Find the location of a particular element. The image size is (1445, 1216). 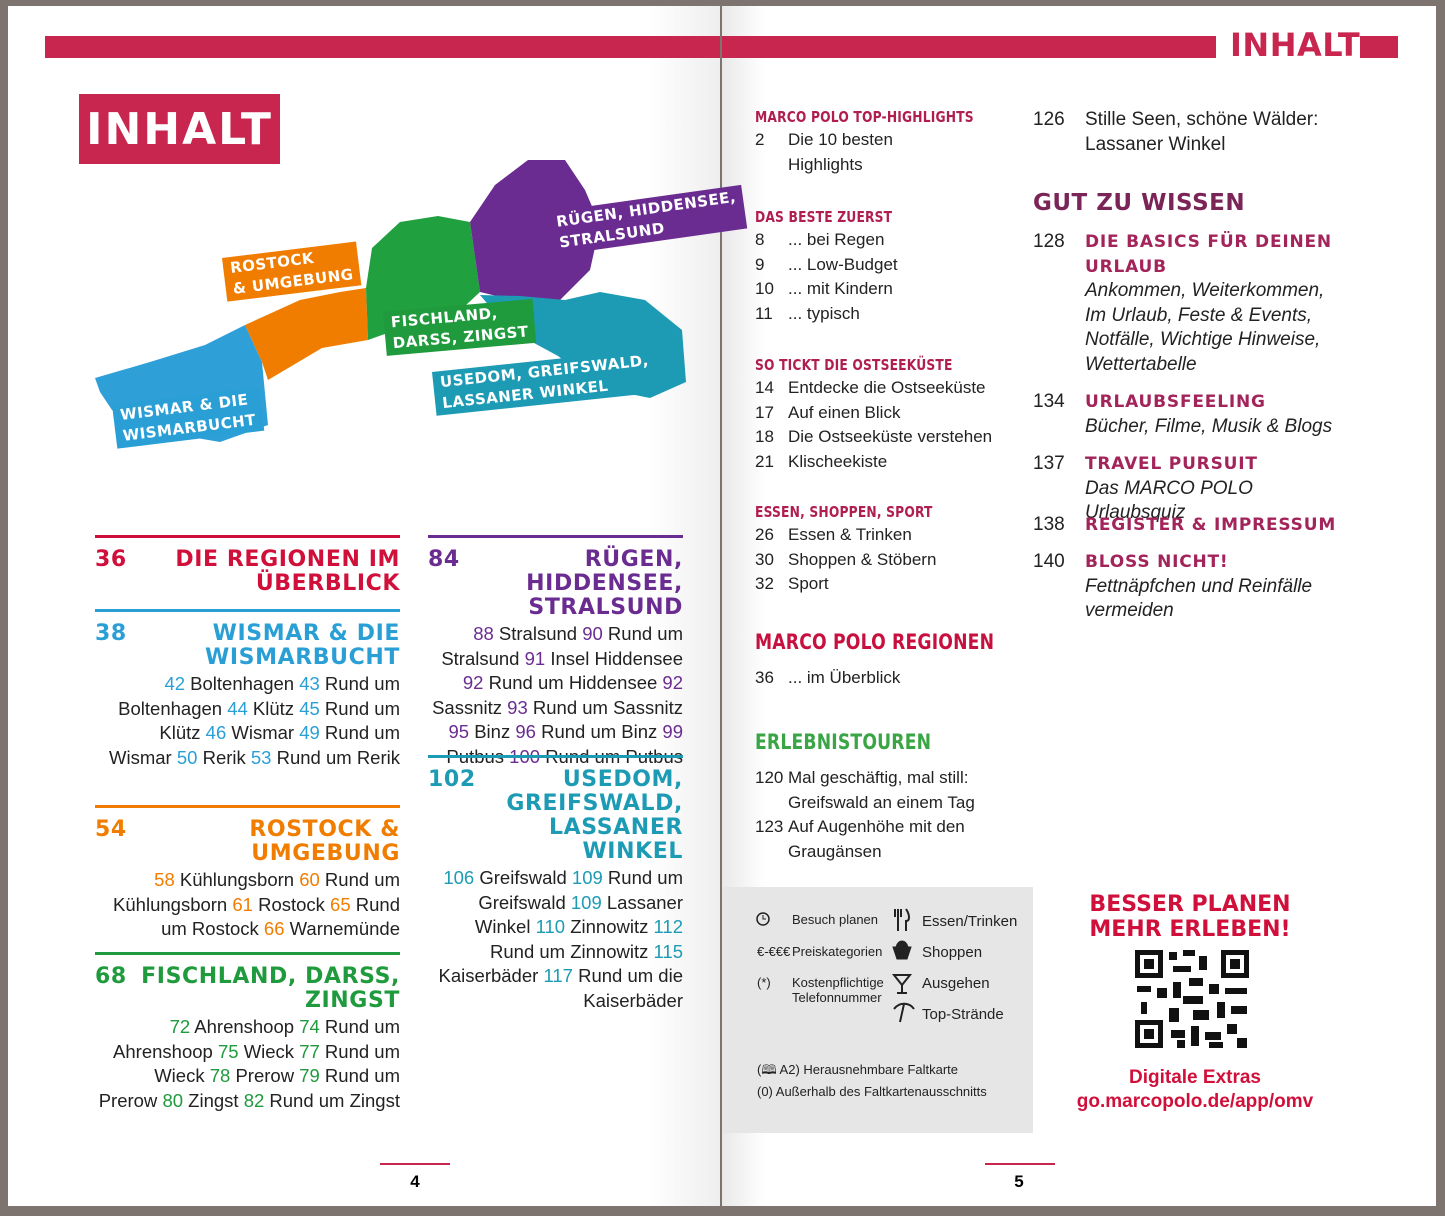

icon-bar is located at coordinates (902, 984).